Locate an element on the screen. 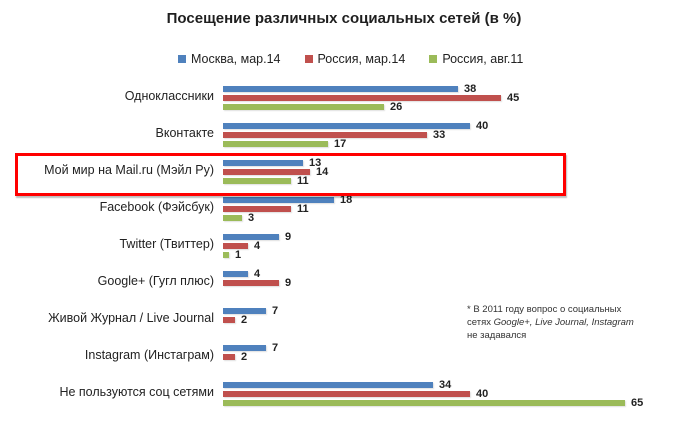  highlight-box is located at coordinates (290, 174).